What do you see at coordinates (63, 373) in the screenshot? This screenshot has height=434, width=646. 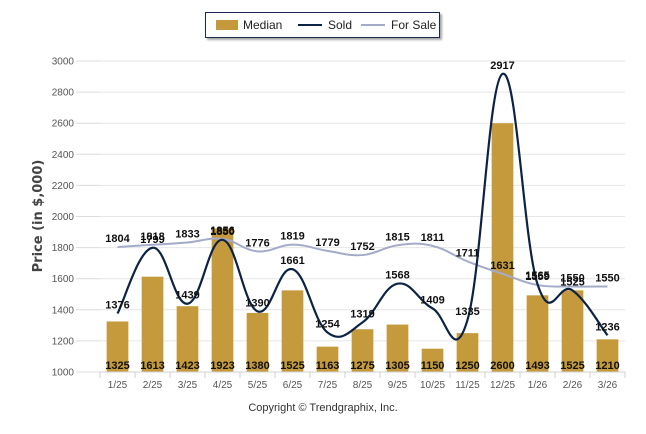 I see `y-tick-label: 1000` at bounding box center [63, 373].